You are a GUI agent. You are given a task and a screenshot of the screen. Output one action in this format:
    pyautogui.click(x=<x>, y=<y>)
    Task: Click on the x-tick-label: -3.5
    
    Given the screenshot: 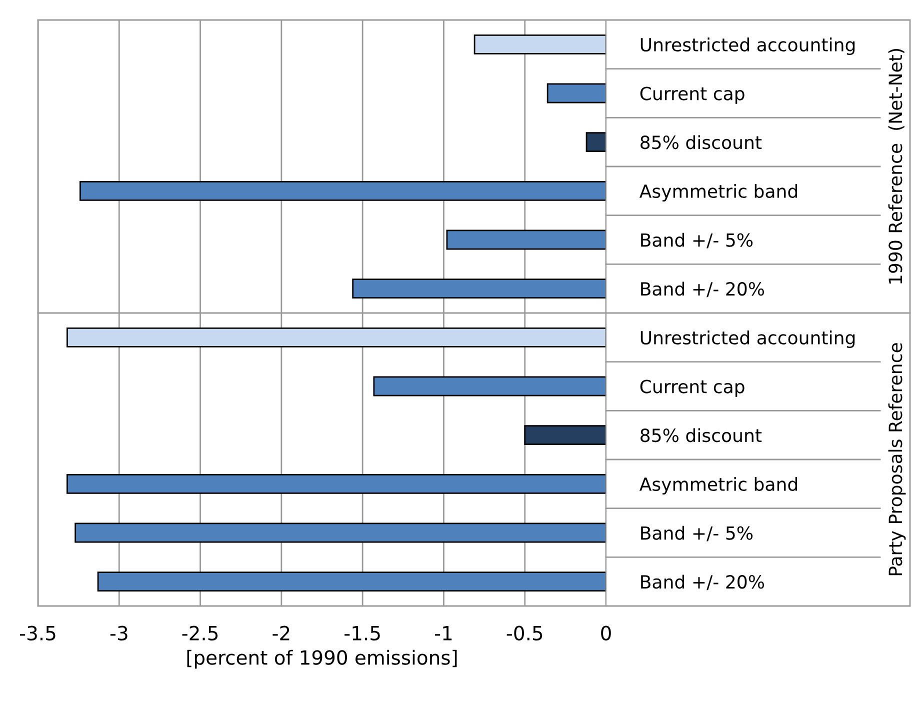 What is the action you would take?
    pyautogui.click(x=38, y=633)
    